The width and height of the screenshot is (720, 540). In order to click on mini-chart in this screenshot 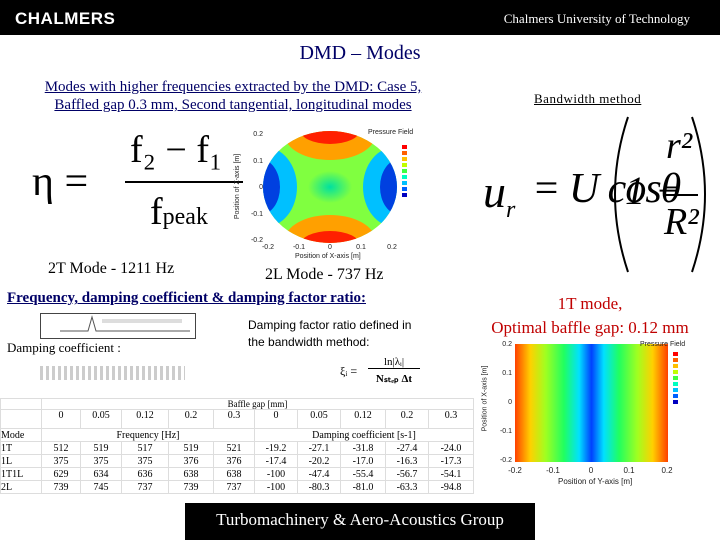, I will do `click(118, 326)`.